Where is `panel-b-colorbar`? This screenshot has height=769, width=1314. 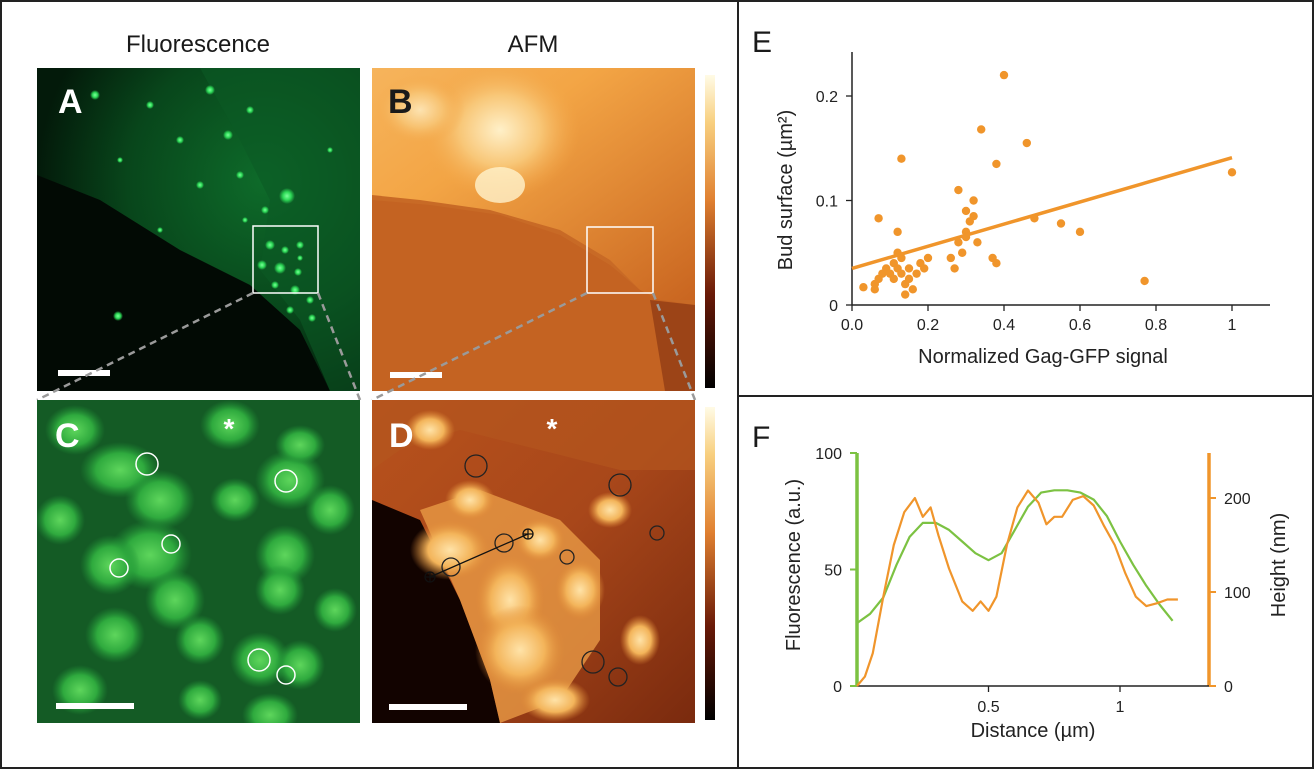 panel-b-colorbar is located at coordinates (710, 231).